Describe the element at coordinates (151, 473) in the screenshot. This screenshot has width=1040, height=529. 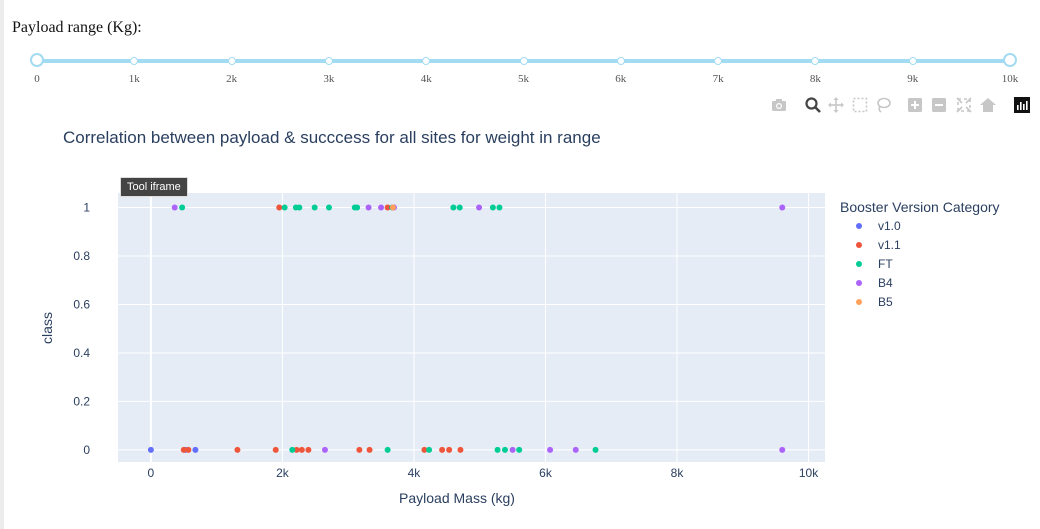
I see `x-tick-label: 0` at that location.